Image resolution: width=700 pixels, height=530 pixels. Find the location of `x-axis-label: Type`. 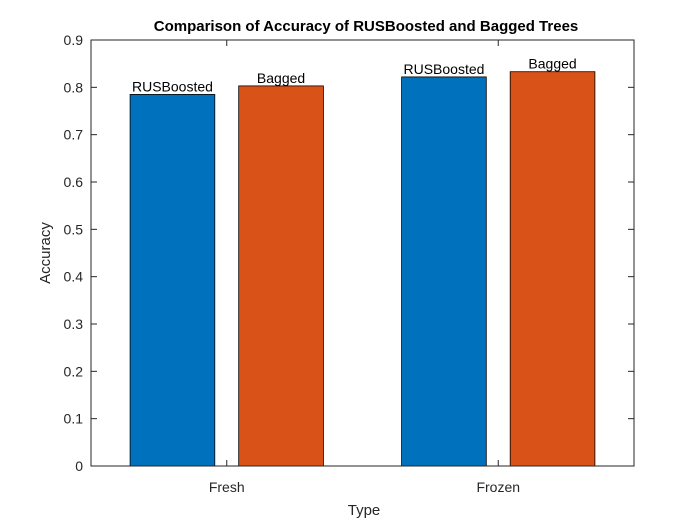

x-axis-label: Type is located at coordinates (364, 510).